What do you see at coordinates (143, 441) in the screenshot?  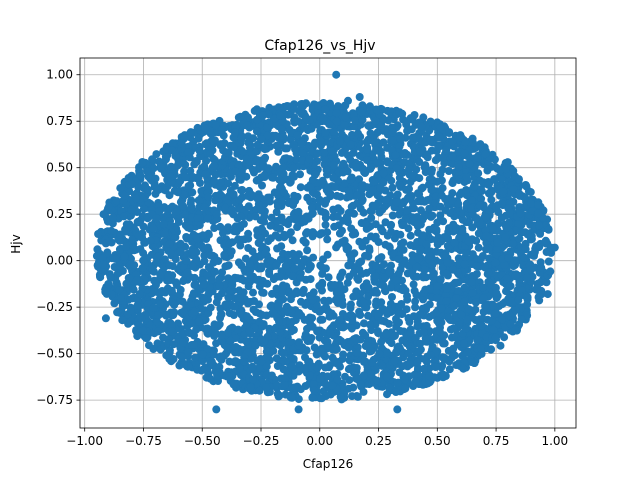 I see `x-tick-label: −0.75` at bounding box center [143, 441].